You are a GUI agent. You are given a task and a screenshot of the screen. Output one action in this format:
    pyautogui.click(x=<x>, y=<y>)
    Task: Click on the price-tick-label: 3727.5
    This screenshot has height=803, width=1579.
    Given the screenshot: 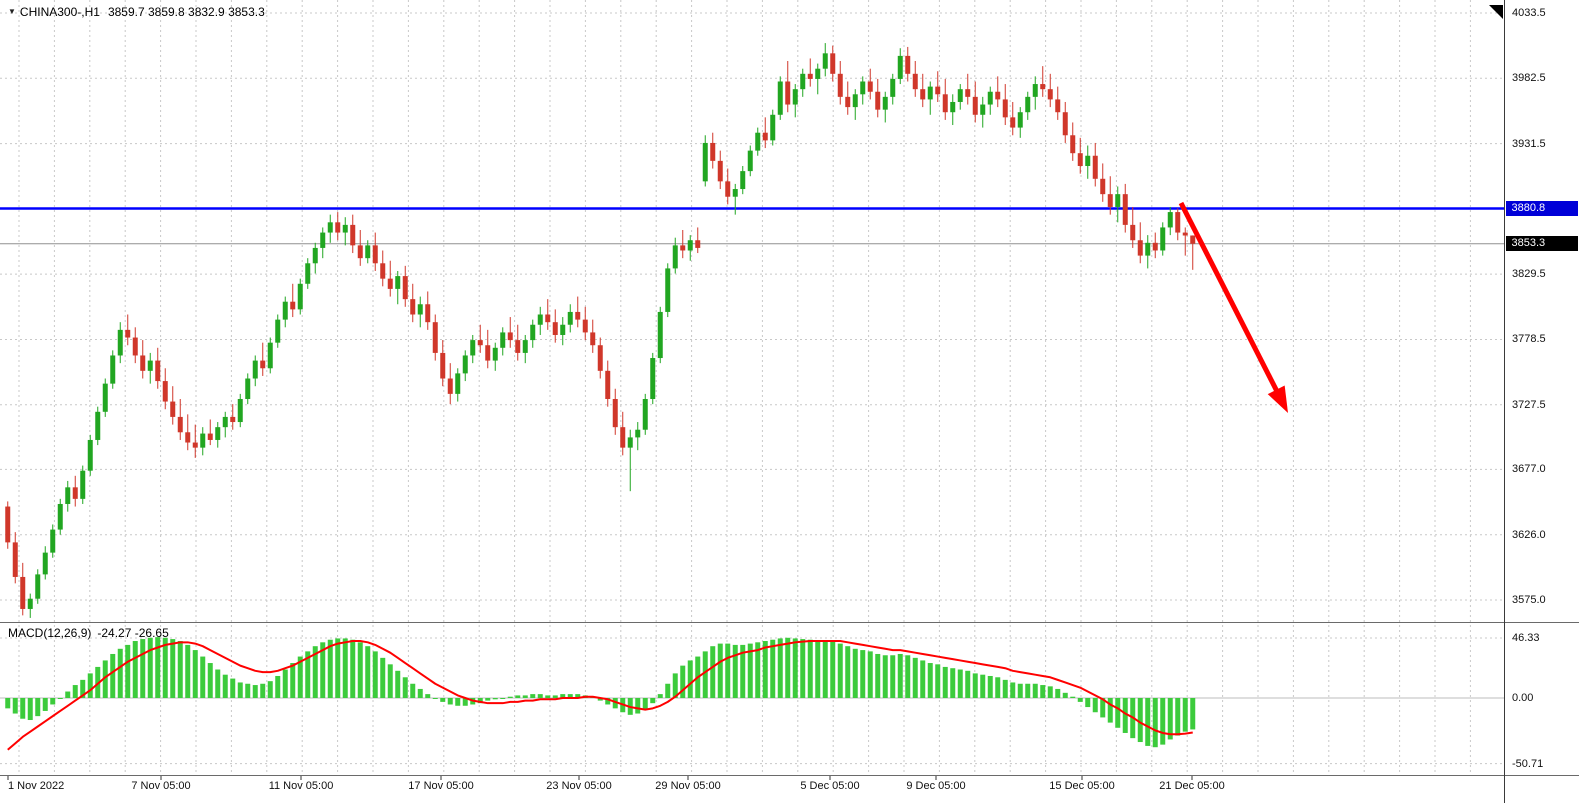 What is the action you would take?
    pyautogui.click(x=1529, y=404)
    